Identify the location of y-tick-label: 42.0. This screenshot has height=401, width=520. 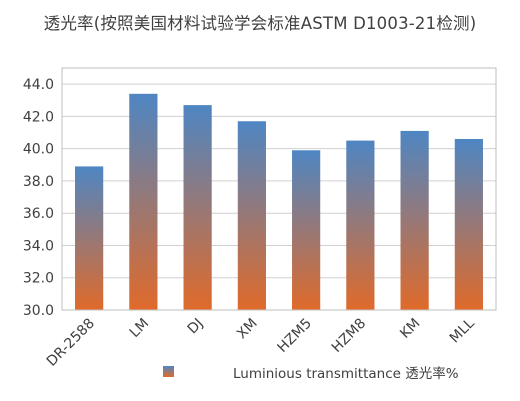
(38, 117).